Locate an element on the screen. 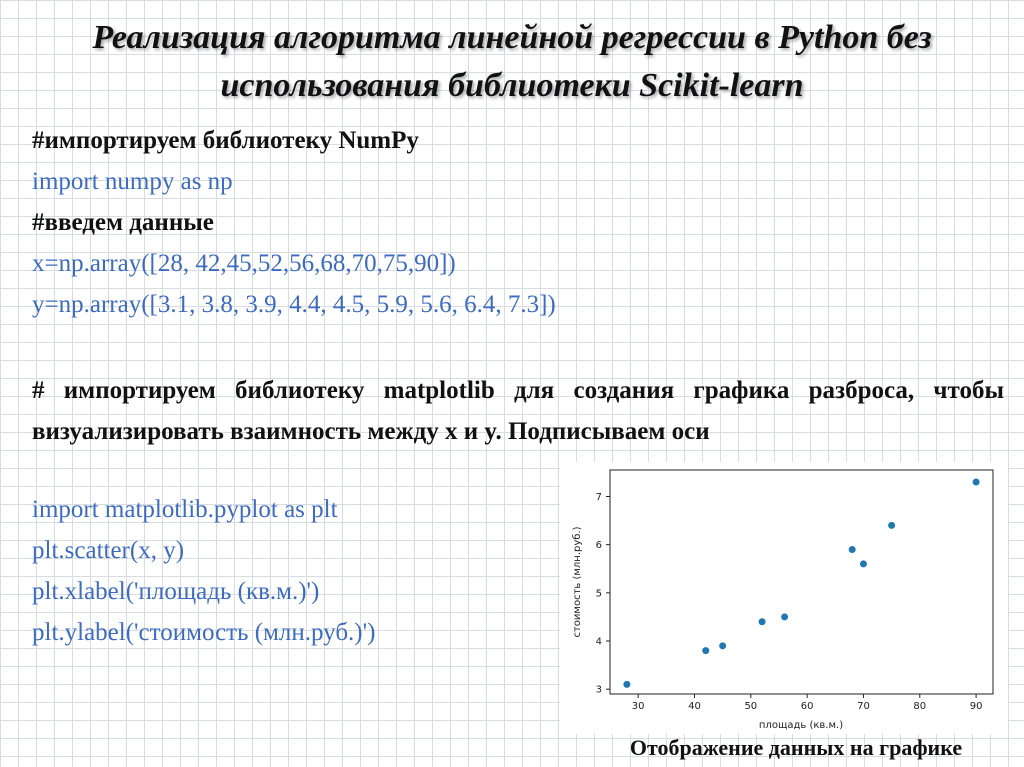 The height and width of the screenshot is (767, 1024). x-tick-label: 60 is located at coordinates (807, 706).